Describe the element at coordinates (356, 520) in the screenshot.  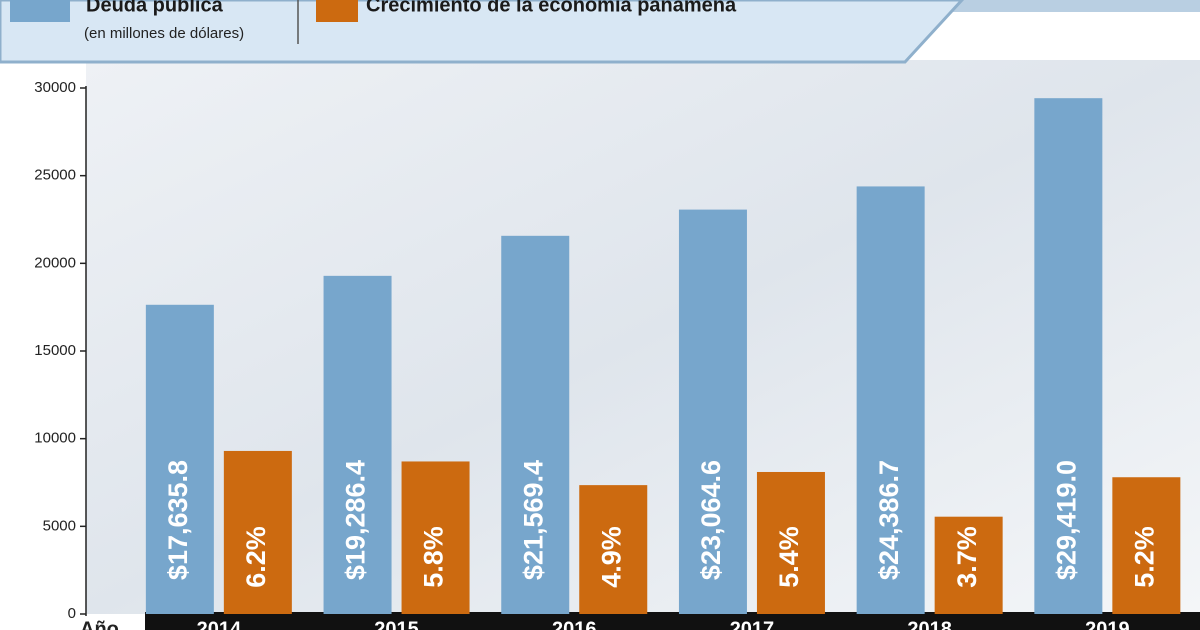
I see `value-label: $19,286.4` at that location.